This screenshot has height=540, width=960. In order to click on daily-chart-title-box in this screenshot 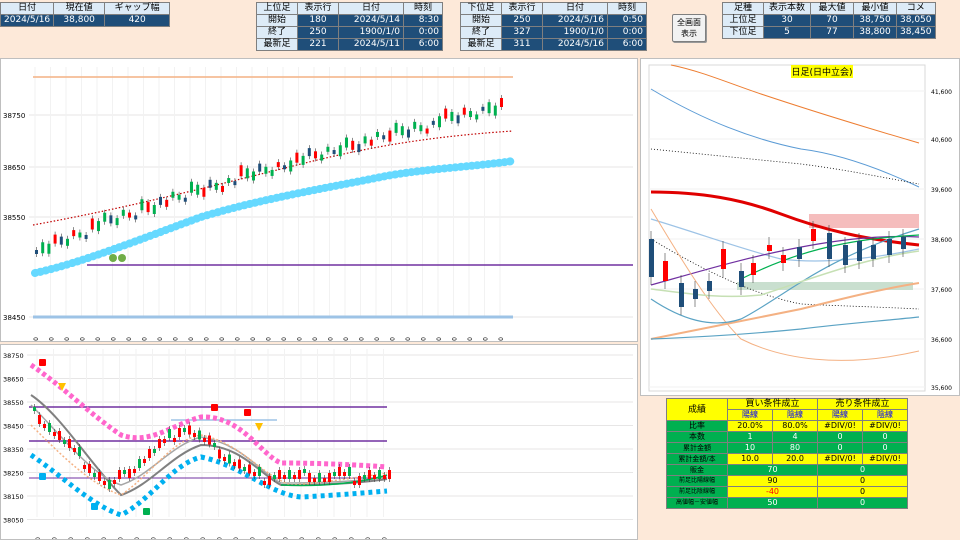, I will do `click(822, 71)`.